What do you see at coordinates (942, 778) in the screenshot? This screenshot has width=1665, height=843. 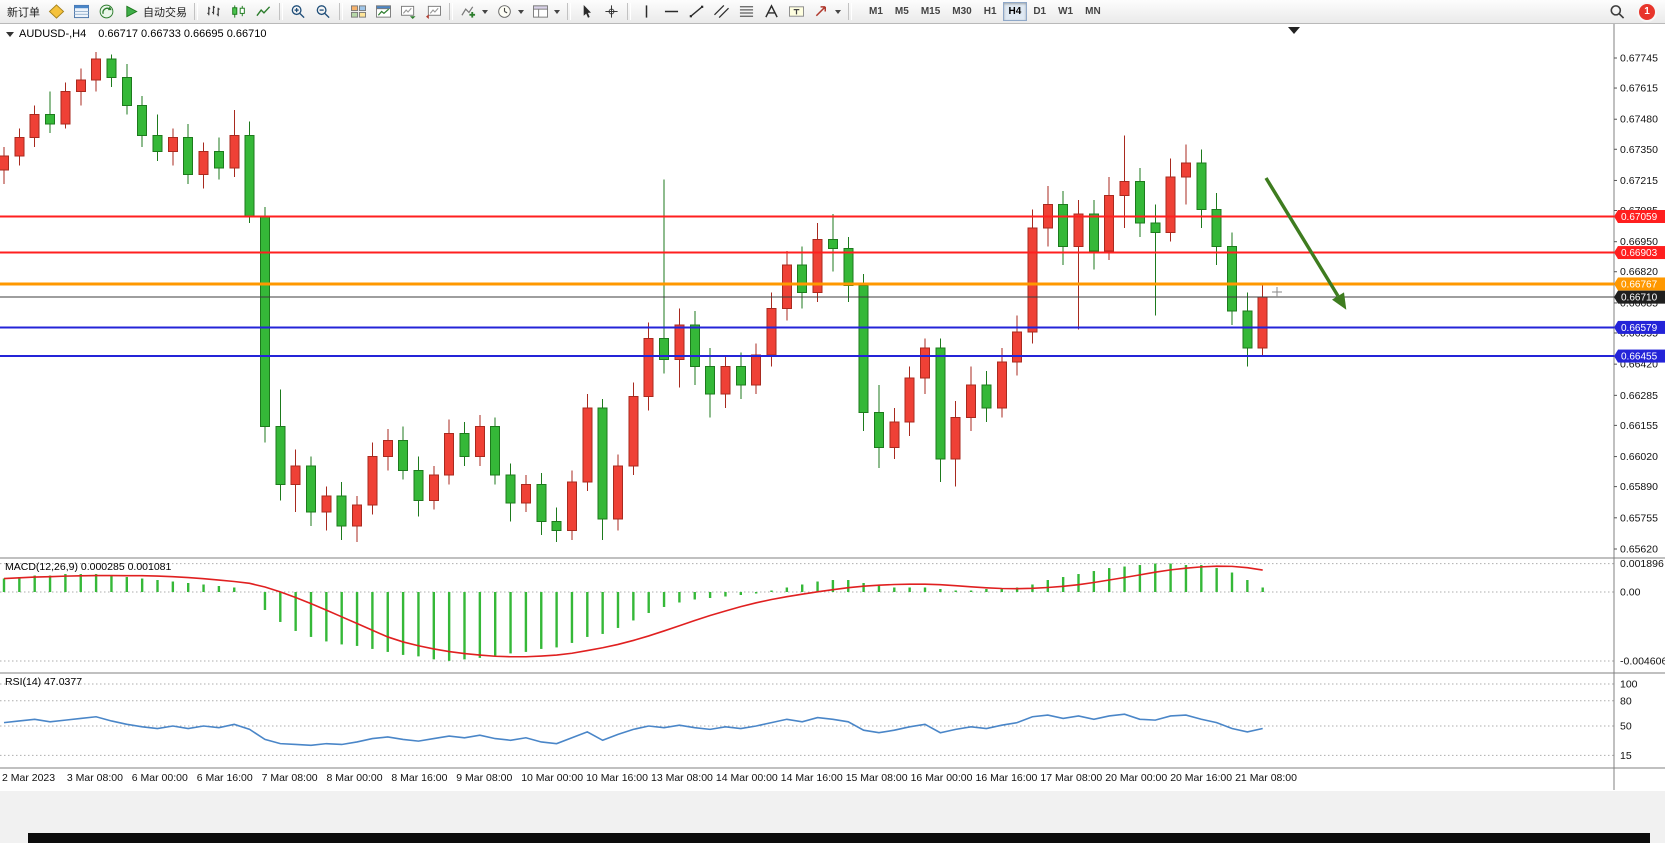 I see `svg-text: 16 Mar 00:00` at bounding box center [942, 778].